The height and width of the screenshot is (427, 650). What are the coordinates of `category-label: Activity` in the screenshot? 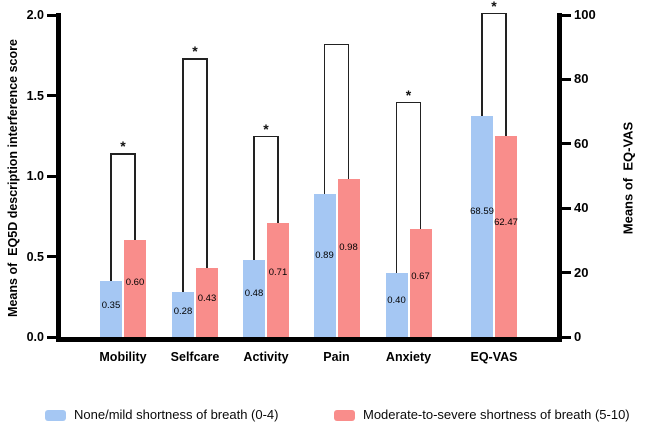 It's located at (266, 357).